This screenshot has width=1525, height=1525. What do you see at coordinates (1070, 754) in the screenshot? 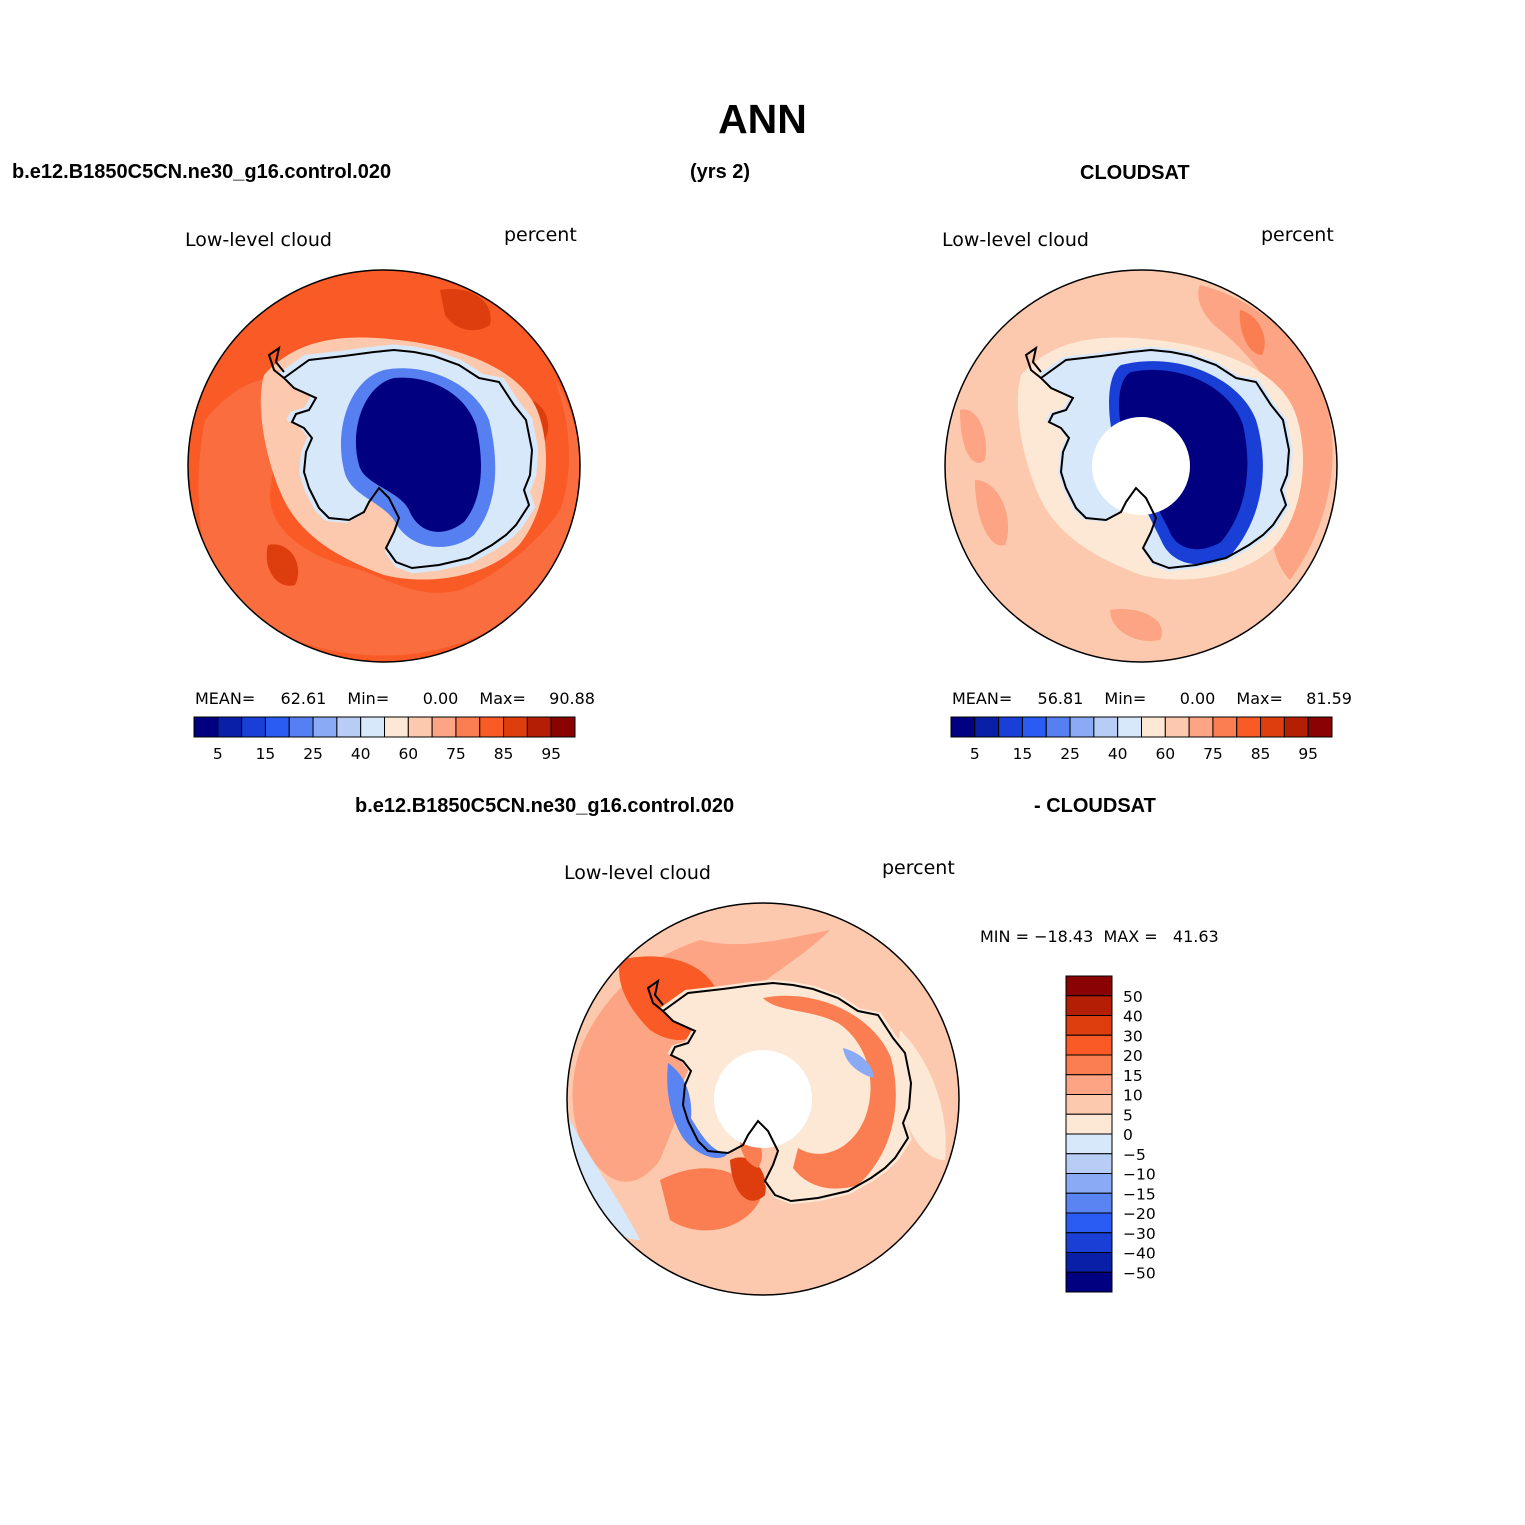
I see `obs-colorbar-label: 25` at bounding box center [1070, 754].